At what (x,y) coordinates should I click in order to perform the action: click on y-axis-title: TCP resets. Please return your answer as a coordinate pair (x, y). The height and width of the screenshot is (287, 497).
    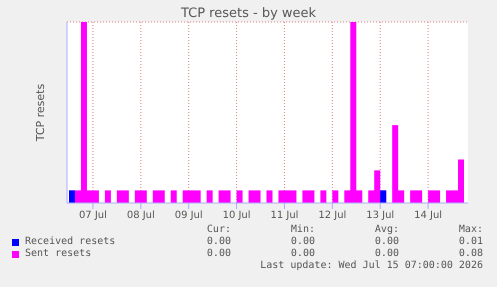
    Looking at the image, I should click on (40, 112).